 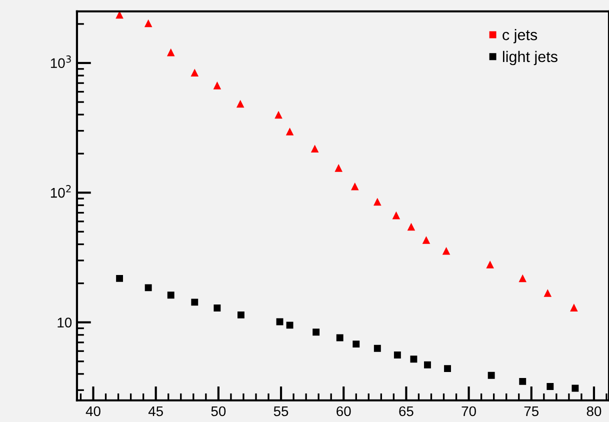 I want to click on x-tick-label: 70, so click(x=469, y=411).